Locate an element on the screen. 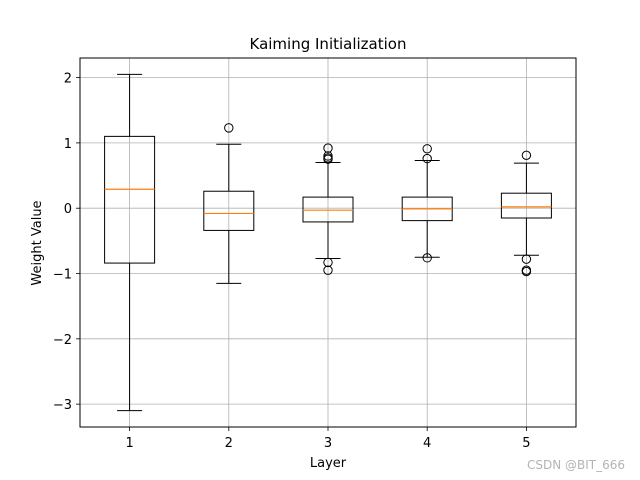 Image resolution: width=640 pixels, height=480 pixels. y-tick-label: 0 is located at coordinates (68, 209).